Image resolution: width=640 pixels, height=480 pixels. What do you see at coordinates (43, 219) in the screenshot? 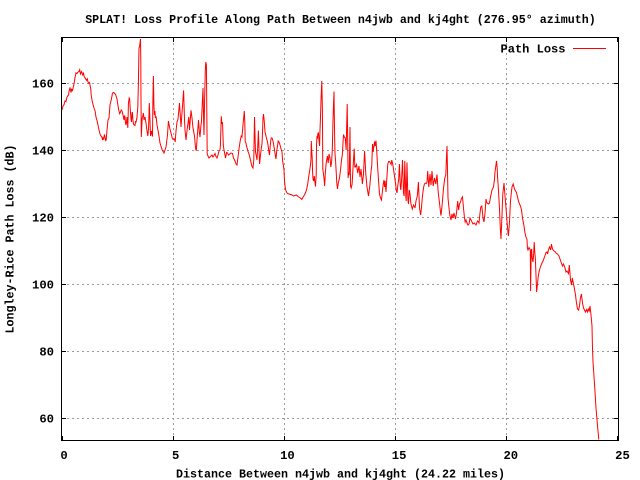
I see `svg-text: 120` at bounding box center [43, 219].